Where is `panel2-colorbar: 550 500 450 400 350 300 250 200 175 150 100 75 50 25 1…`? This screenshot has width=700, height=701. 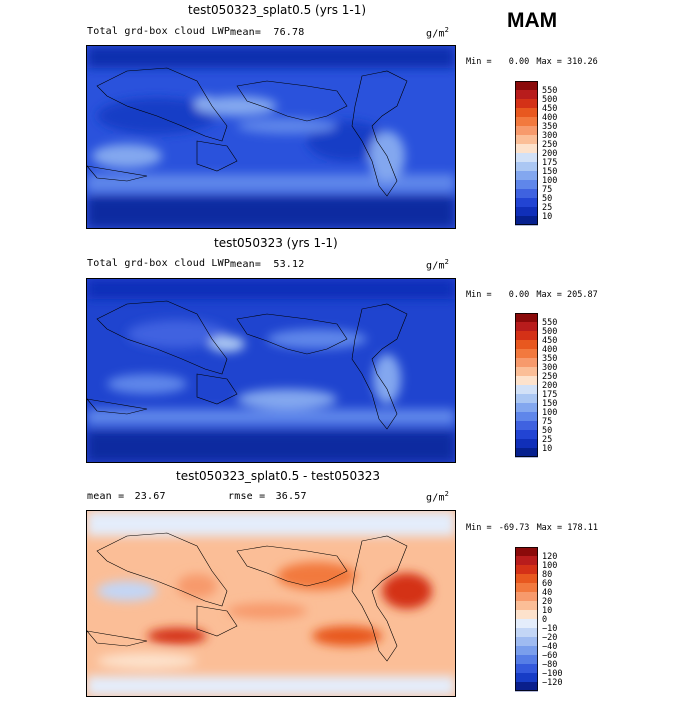
panel2-colorbar: 550 500 450 400 350 300 250 200 175 150 100 75 50 25 1… is located at coordinates (536, 385).